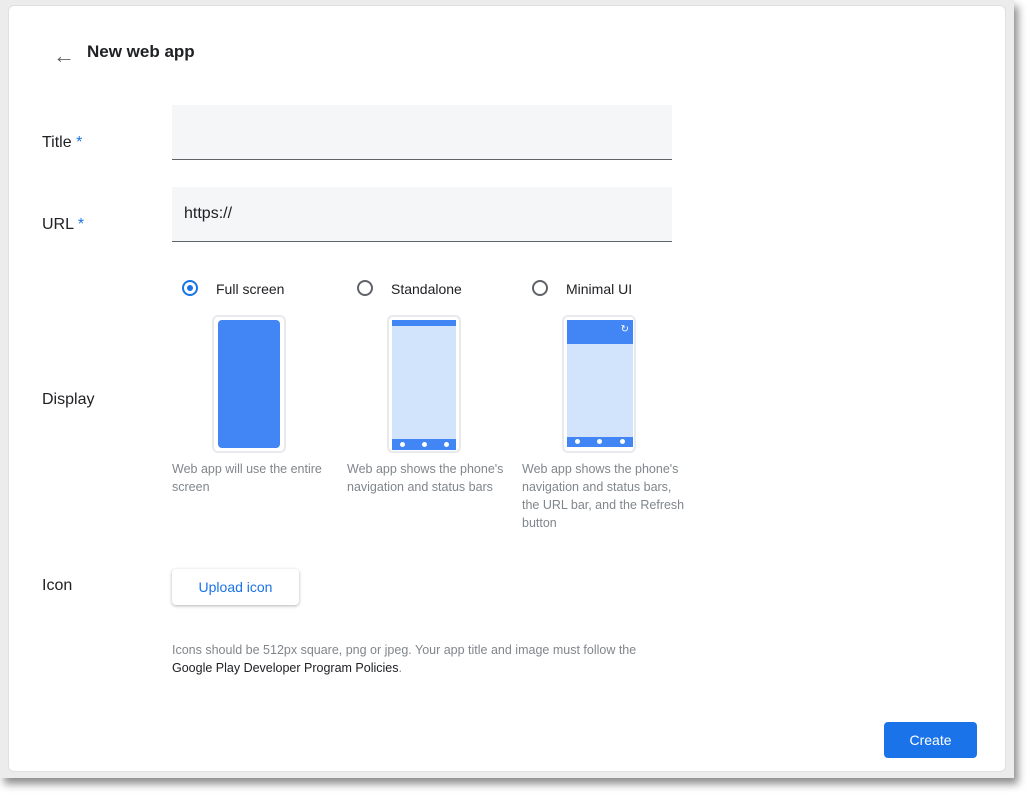  Describe the element at coordinates (249, 384) in the screenshot. I see `full-screen-preview` at that location.